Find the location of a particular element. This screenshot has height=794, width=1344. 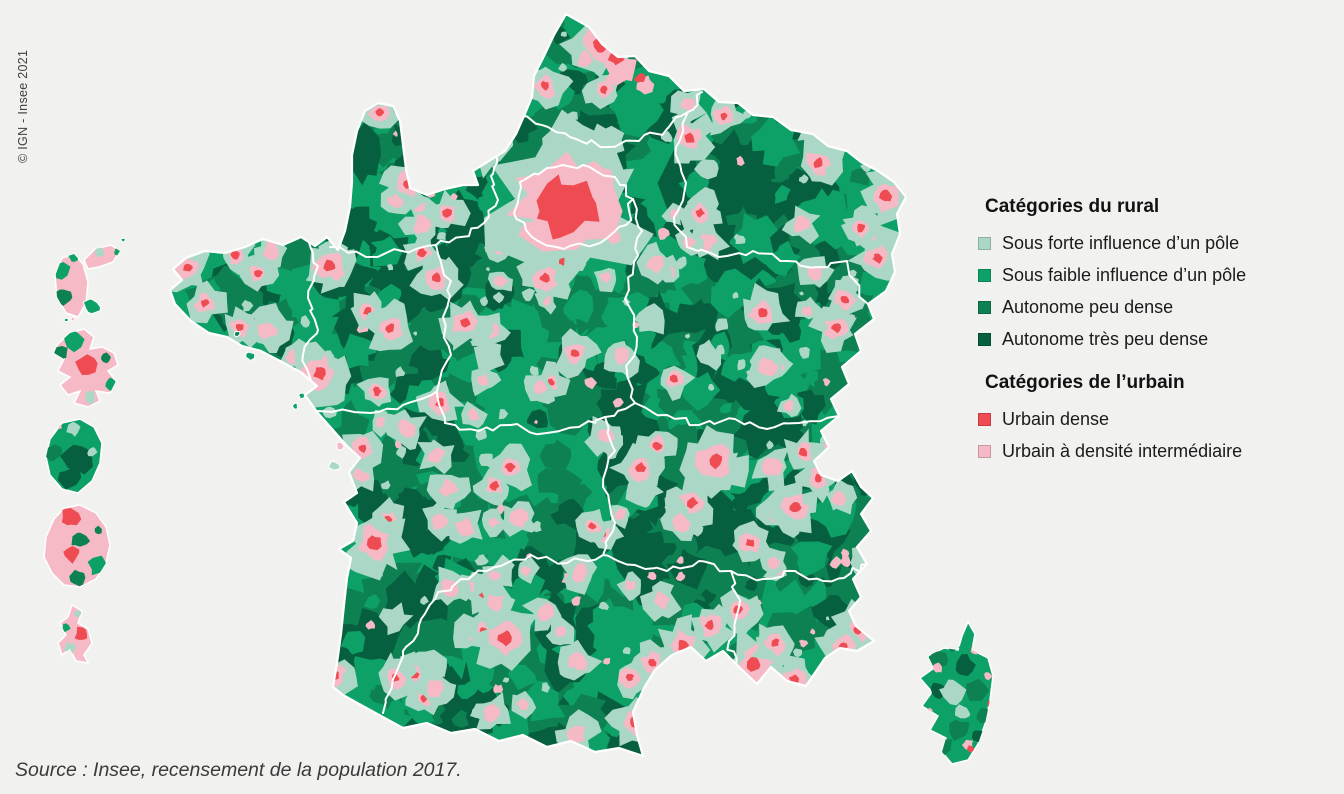

legend-item-label: Sous forte influence d’un pôle is located at coordinates (1121, 242).